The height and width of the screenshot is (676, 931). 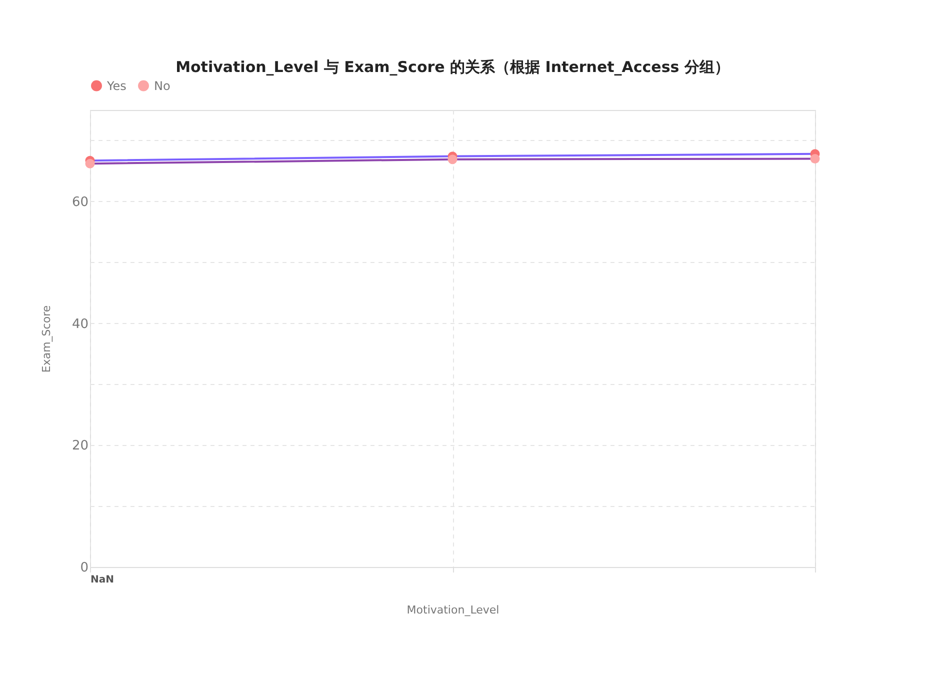 What do you see at coordinates (162, 85) in the screenshot?
I see `legend-label: No` at bounding box center [162, 85].